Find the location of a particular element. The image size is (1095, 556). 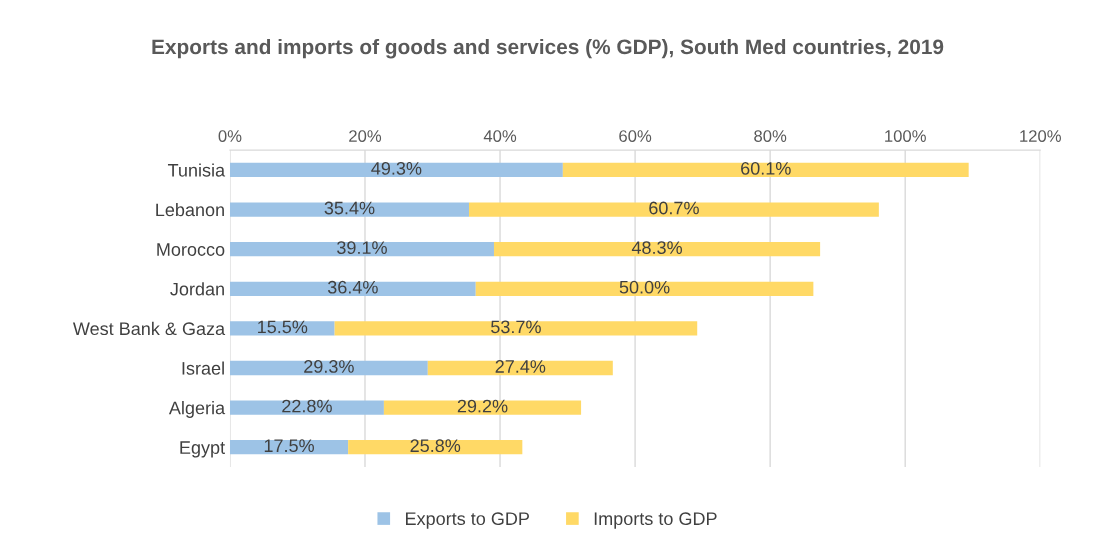

data-label: 39.1% is located at coordinates (362, 247).